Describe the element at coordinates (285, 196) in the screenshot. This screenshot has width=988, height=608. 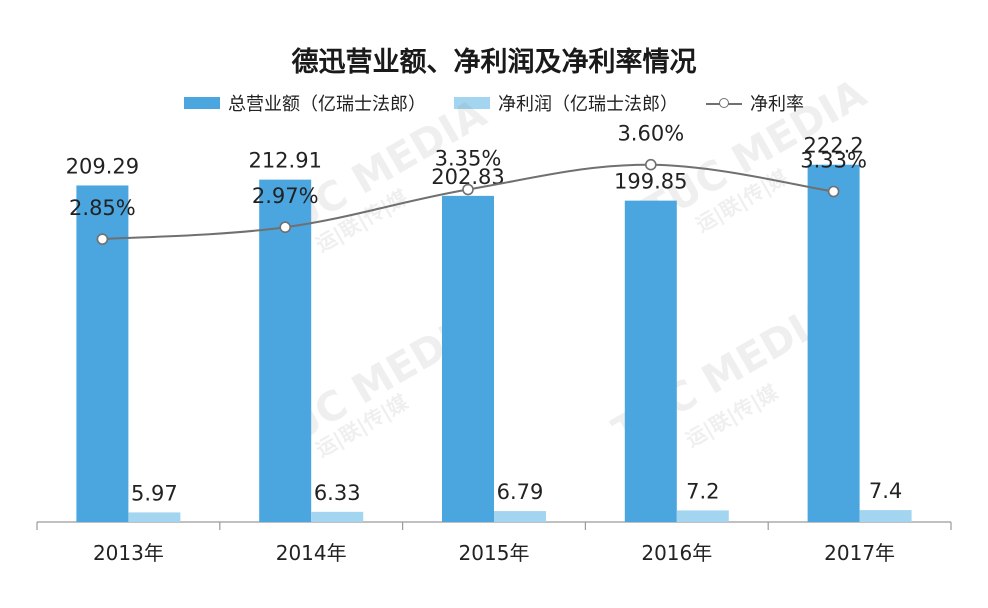
I see `data-label-margin: 2.97%` at that location.